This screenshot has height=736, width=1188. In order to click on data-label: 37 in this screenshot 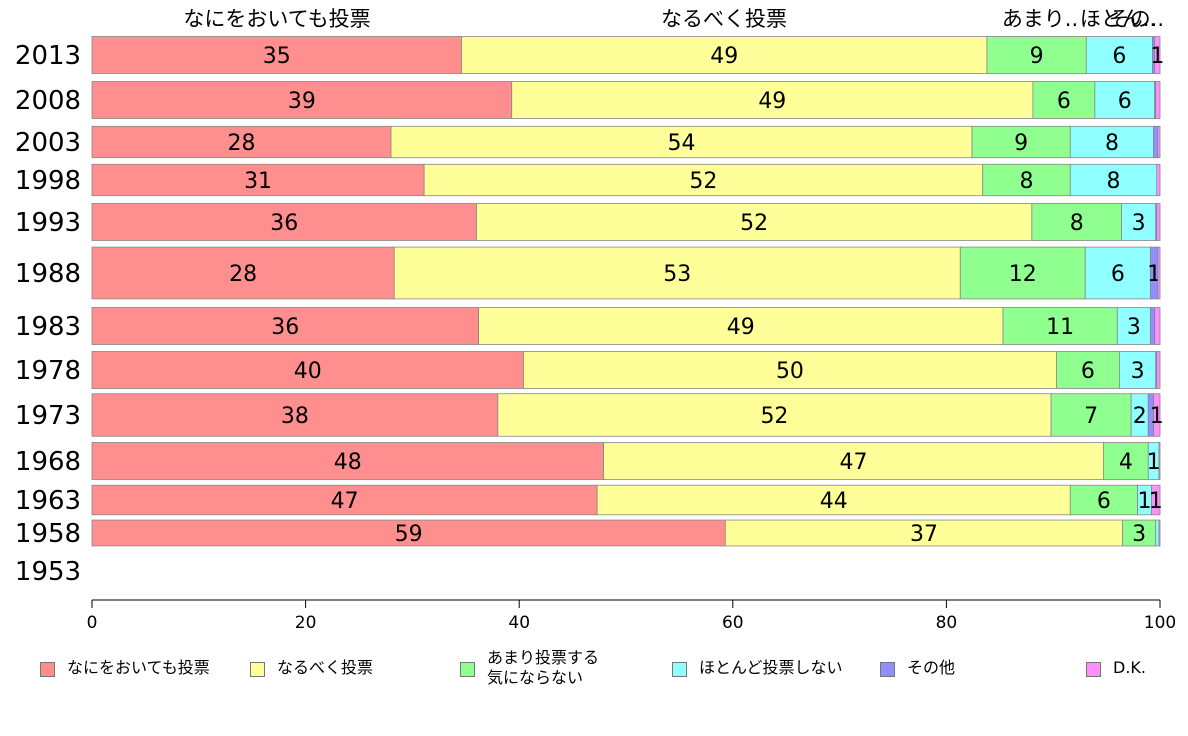, I will do `click(924, 534)`.